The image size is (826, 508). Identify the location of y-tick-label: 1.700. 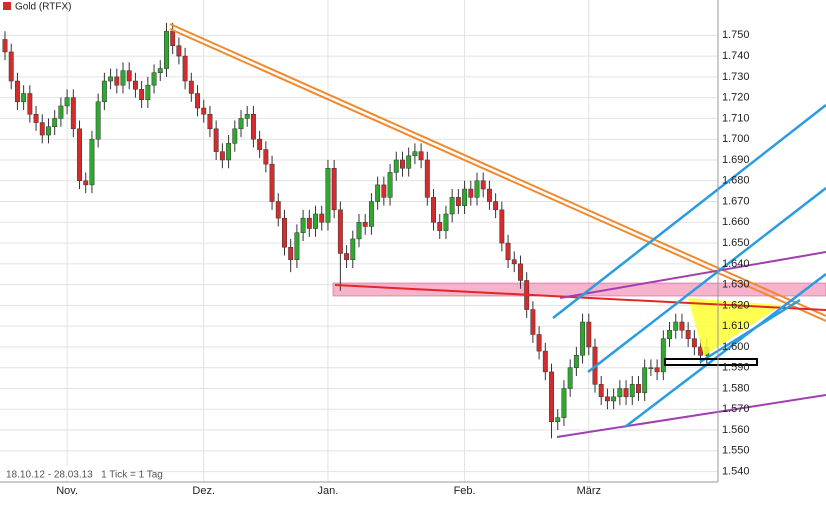
(736, 139).